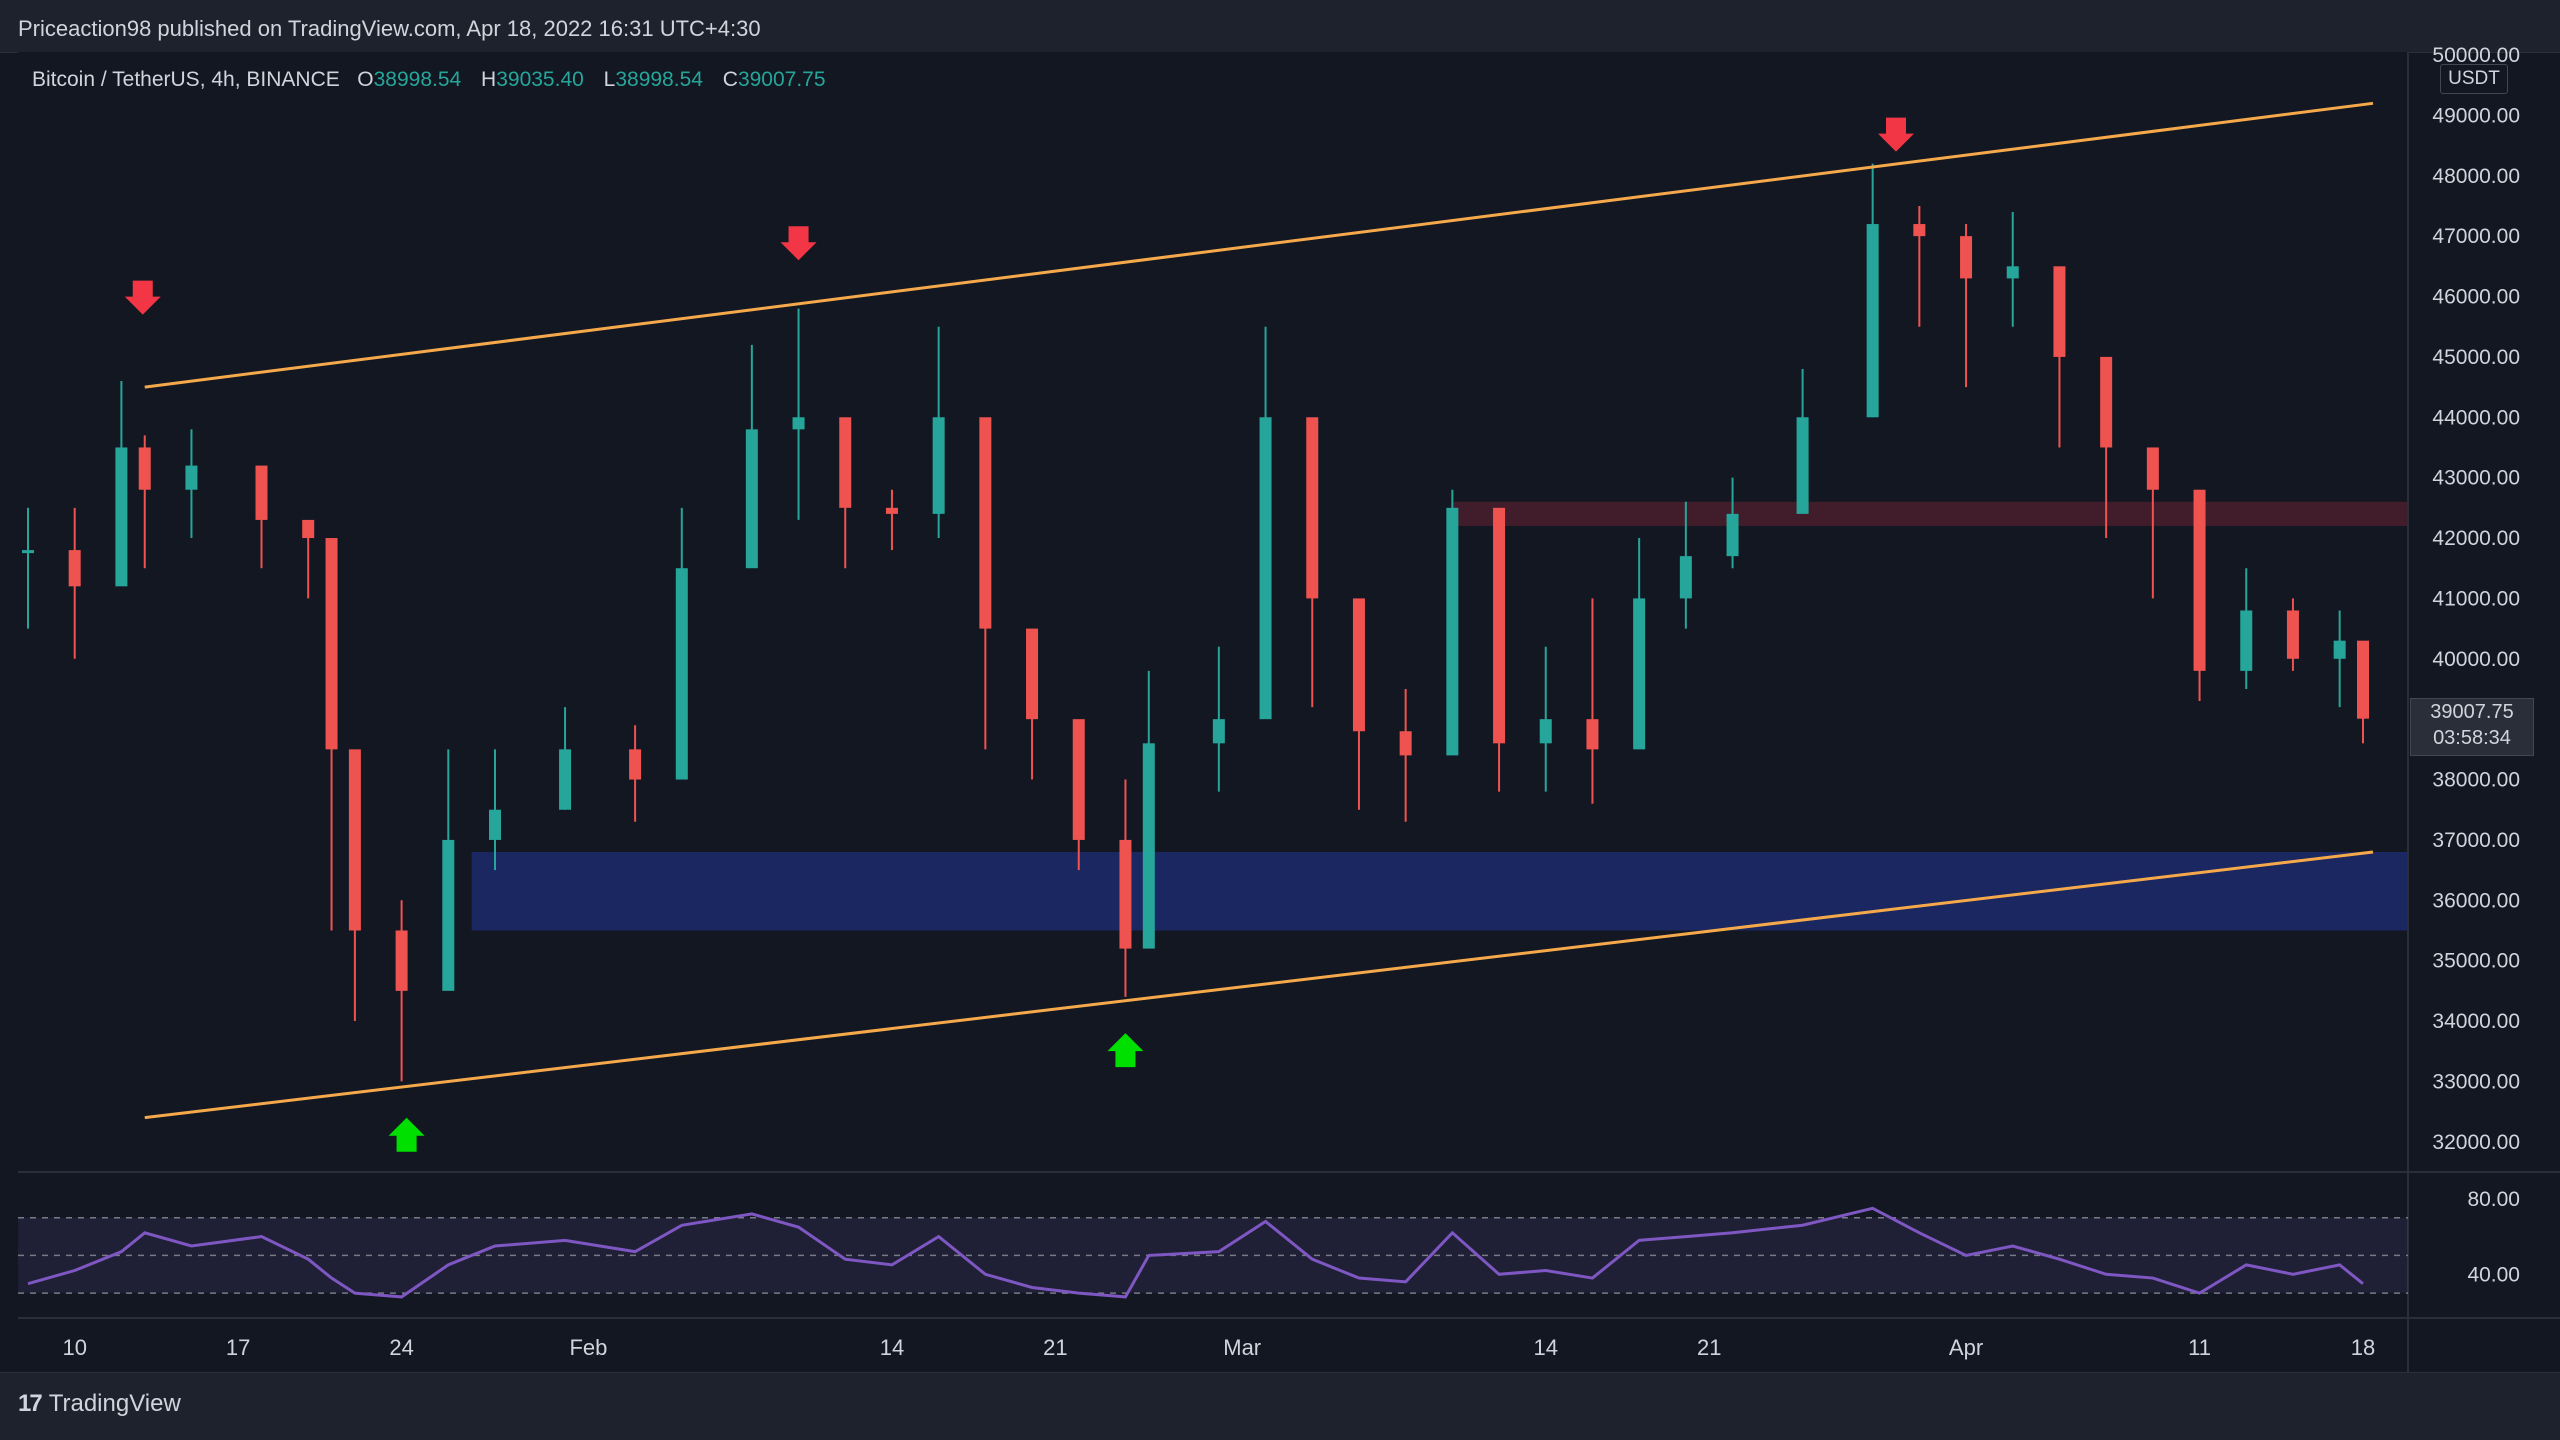  Describe the element at coordinates (1439, 891) in the screenshot. I see `support-zone` at that location.